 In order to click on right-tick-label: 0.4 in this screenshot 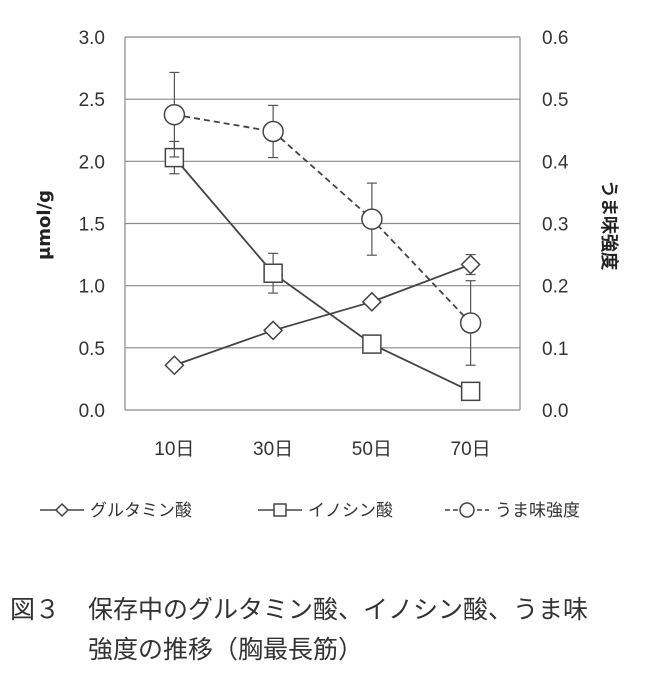, I will do `click(555, 162)`.